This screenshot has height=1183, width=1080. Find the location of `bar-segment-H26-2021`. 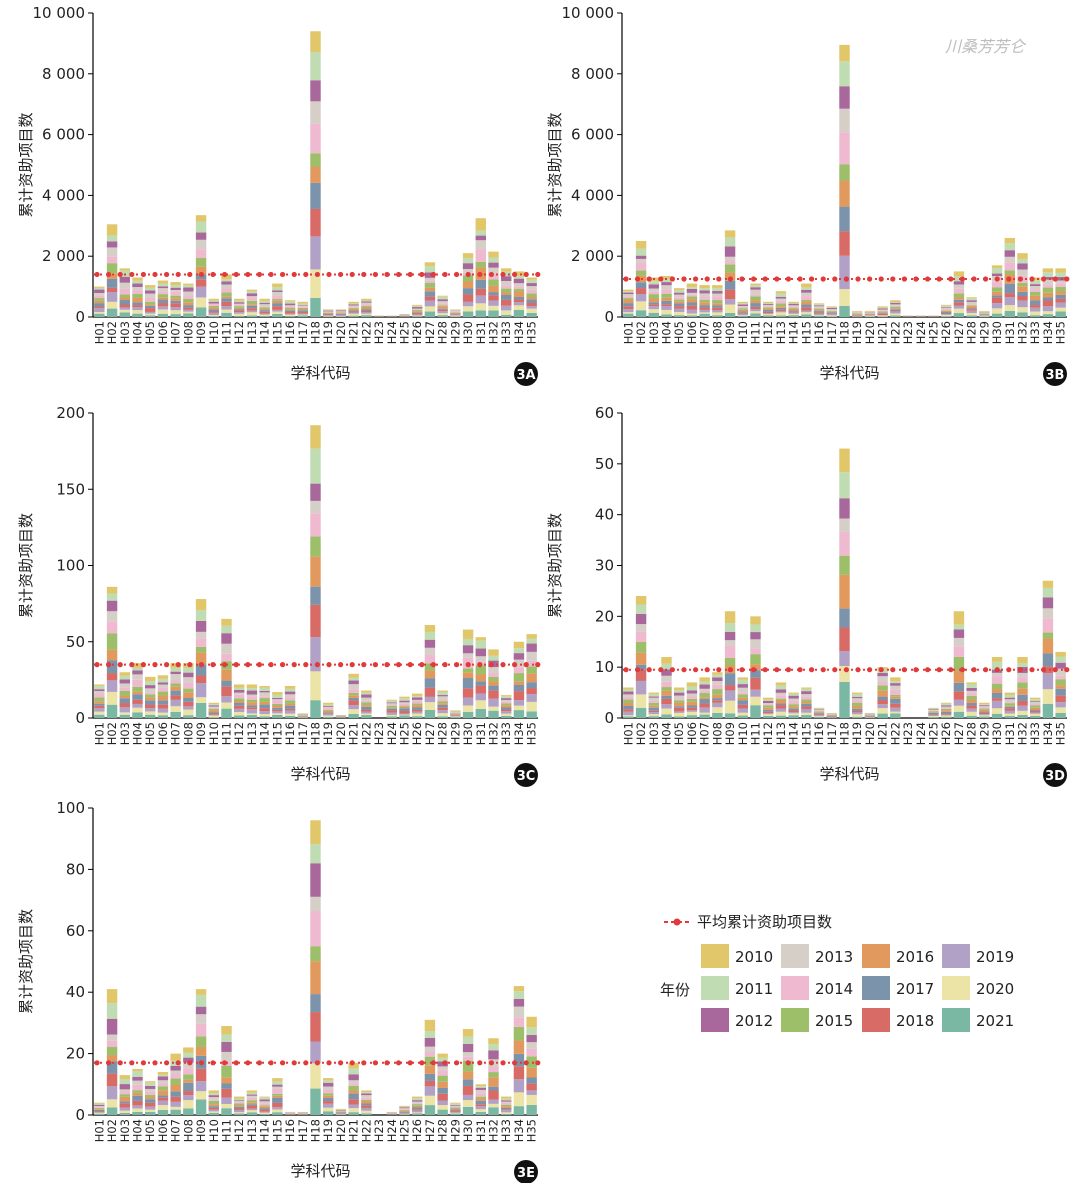

bar-segment-H26-2021 is located at coordinates (946, 717).